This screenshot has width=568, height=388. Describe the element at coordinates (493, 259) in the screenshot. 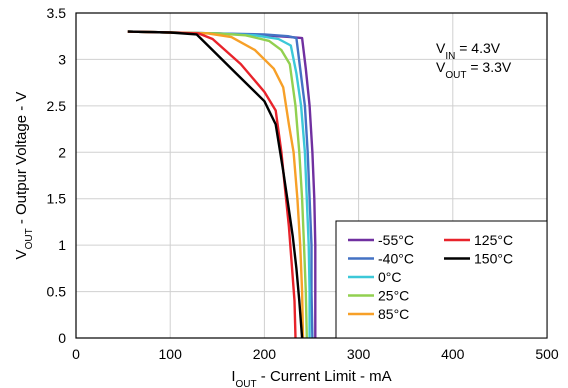

I see `legend-label-150°C: 150°C` at that location.